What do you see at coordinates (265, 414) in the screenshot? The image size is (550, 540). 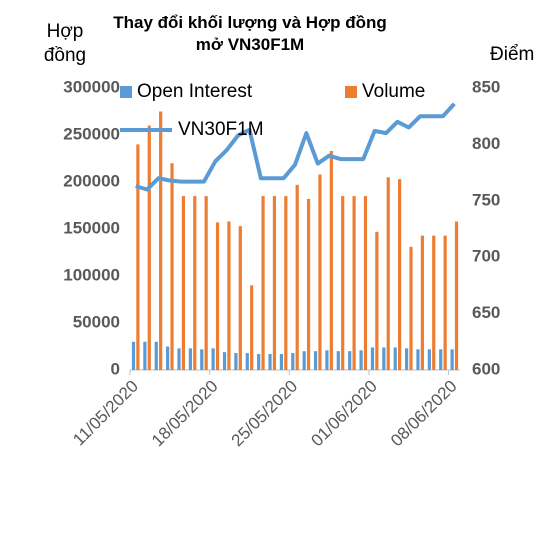 I see `x-tick-label: 25/05/2020` at bounding box center [265, 414].